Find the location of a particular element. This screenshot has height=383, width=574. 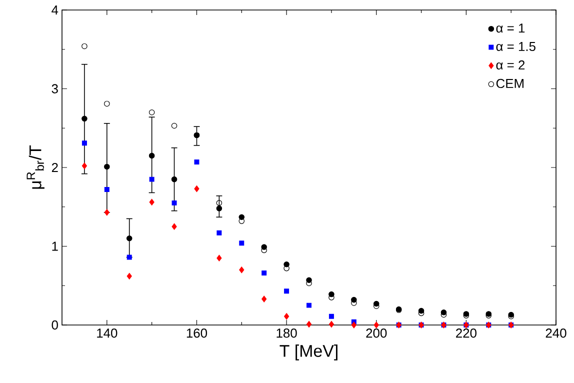

x-tick-label: 180 is located at coordinates (286, 333).